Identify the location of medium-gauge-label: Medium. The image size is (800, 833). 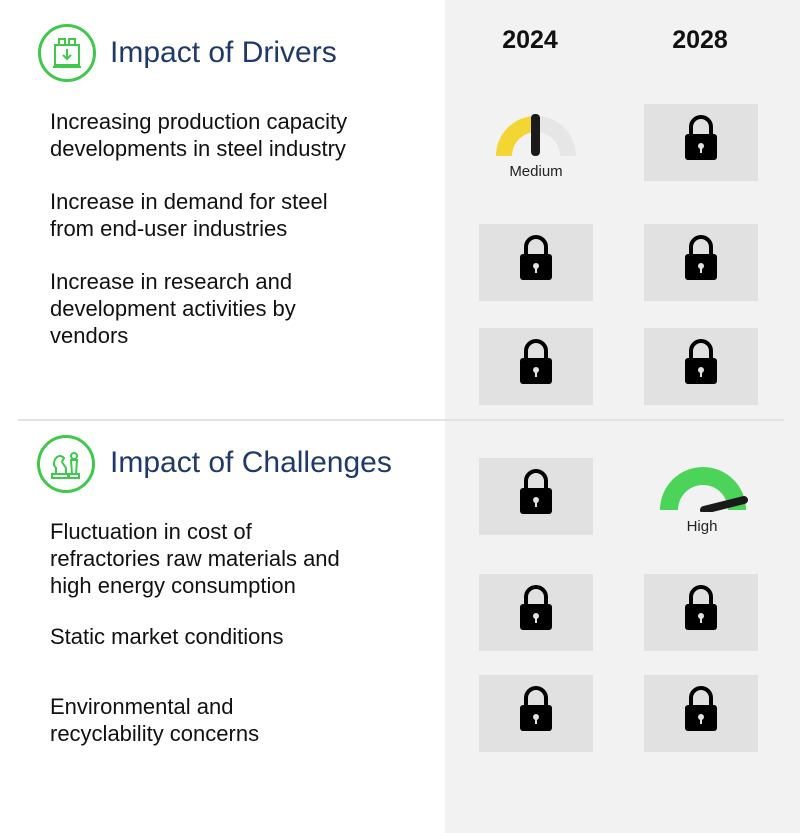
(536, 171).